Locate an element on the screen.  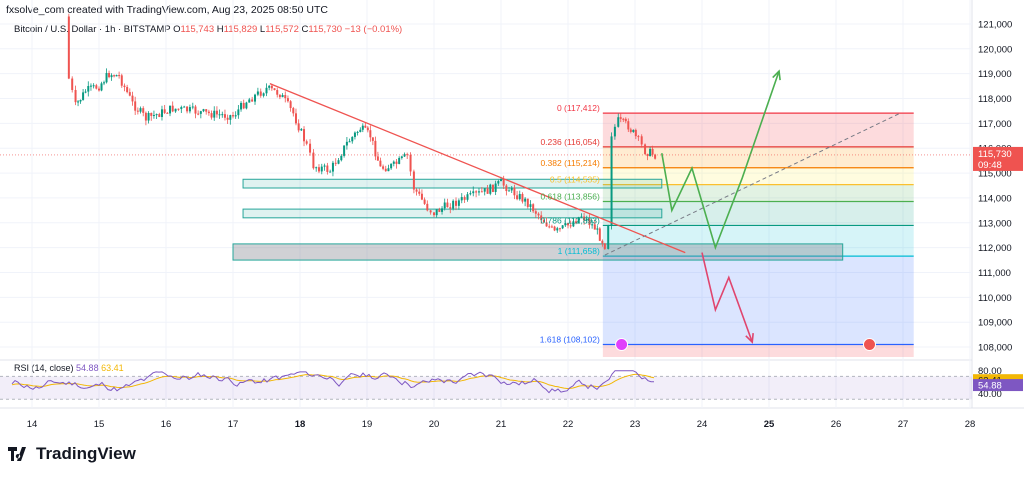
rsi-tag is located at coordinates (998, 385).